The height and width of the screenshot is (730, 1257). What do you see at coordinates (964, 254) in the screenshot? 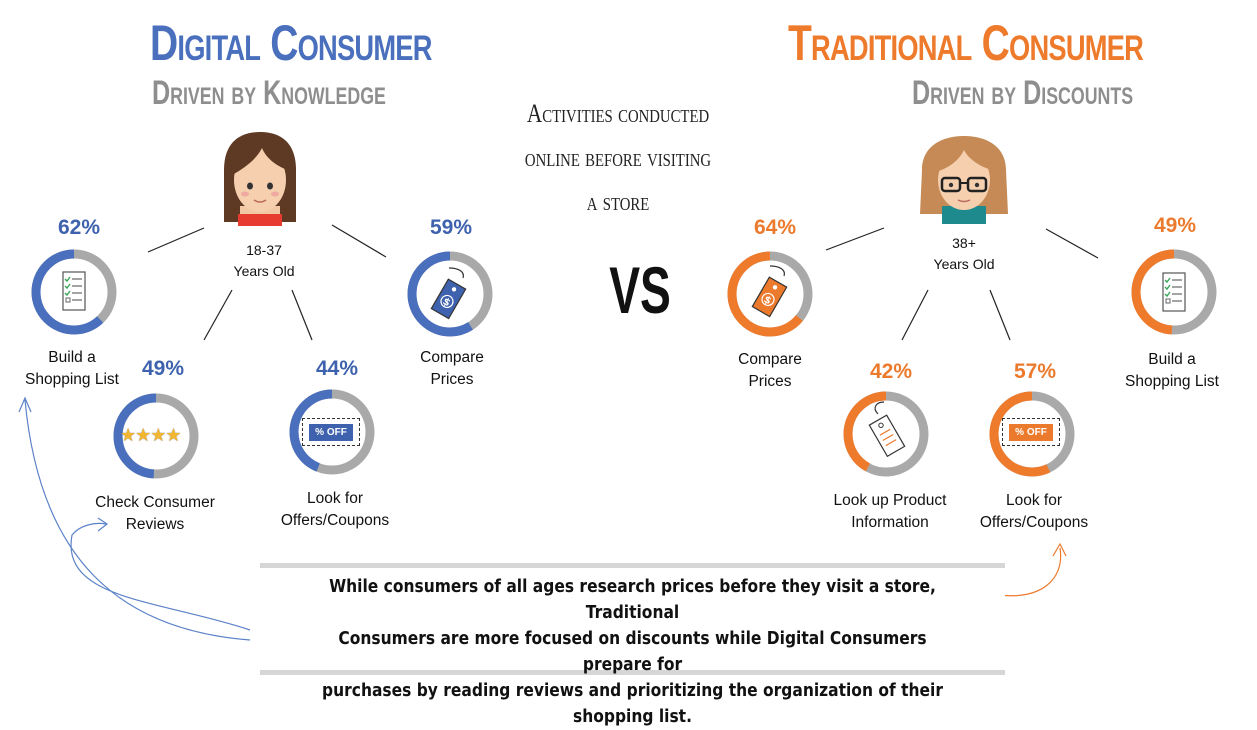
I see `traditional-age-group: 38+ Years Old` at bounding box center [964, 254].